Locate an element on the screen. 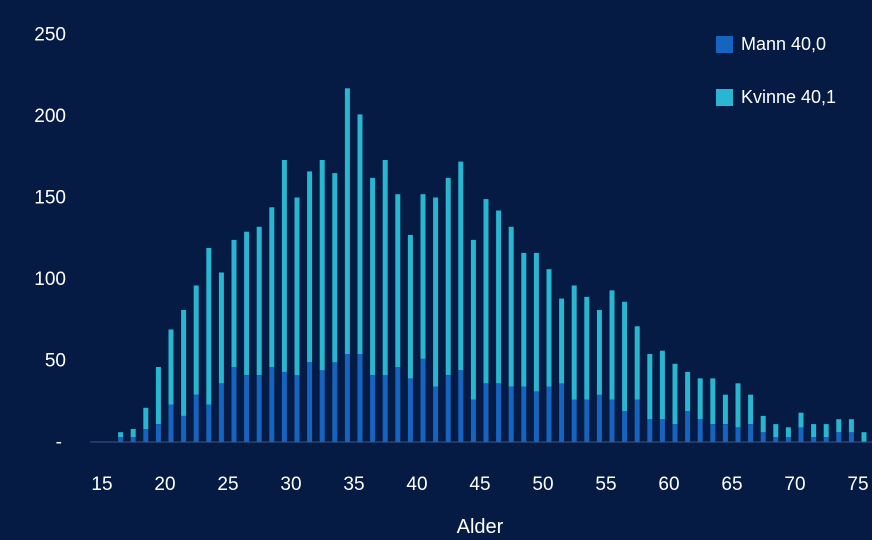 The height and width of the screenshot is (540, 872). x-tick-label: 70 is located at coordinates (794, 484).